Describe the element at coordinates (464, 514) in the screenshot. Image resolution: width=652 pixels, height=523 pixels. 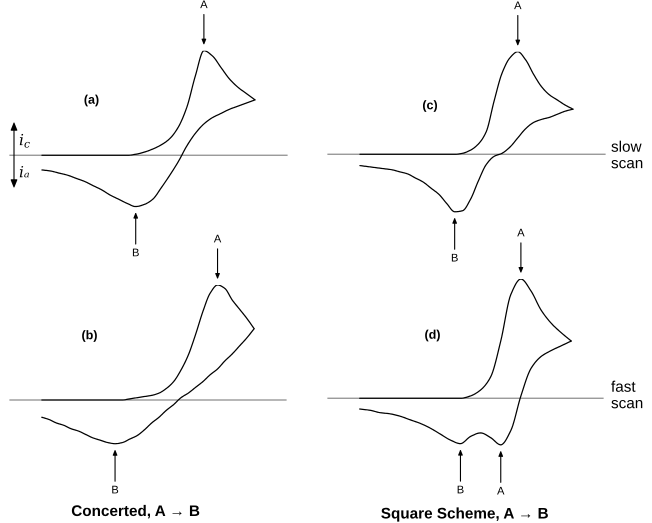
I see `text: Square Scheme, A → B` at that location.